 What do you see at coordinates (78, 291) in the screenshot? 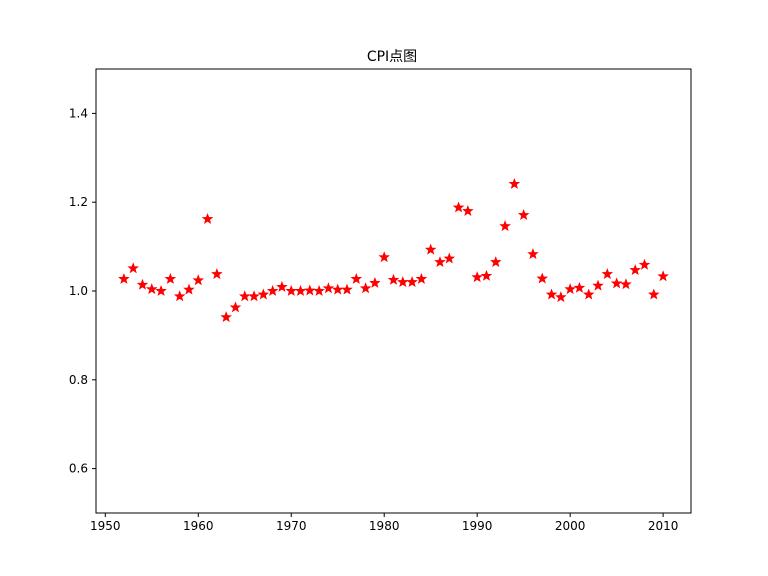
I see `y-tick-label: 1.0` at bounding box center [78, 291].